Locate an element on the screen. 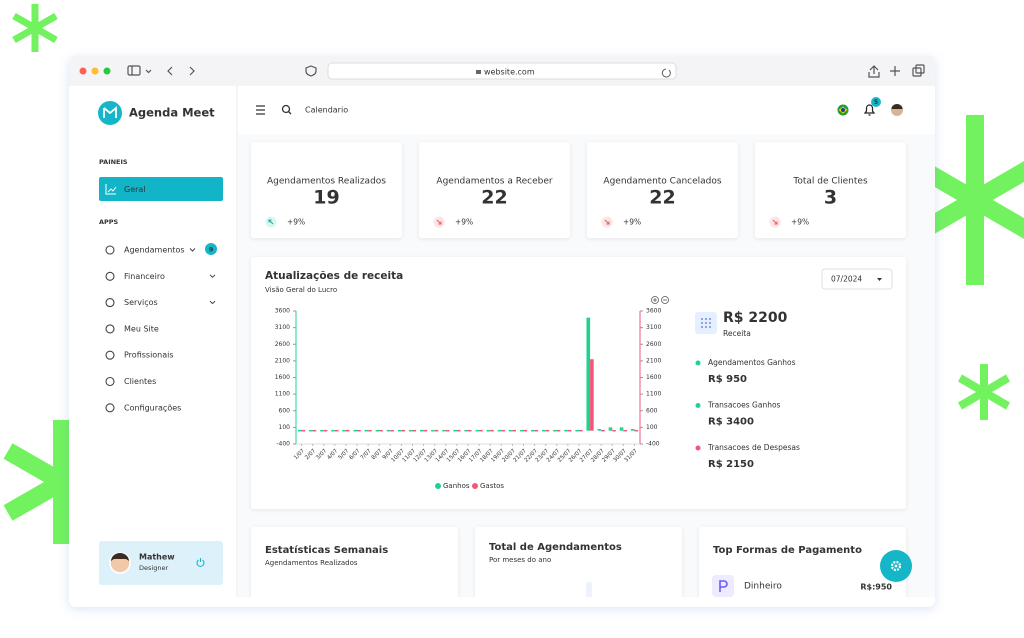 This screenshot has height=638, width=1024. y-tick-label: 100 is located at coordinates (285, 427).